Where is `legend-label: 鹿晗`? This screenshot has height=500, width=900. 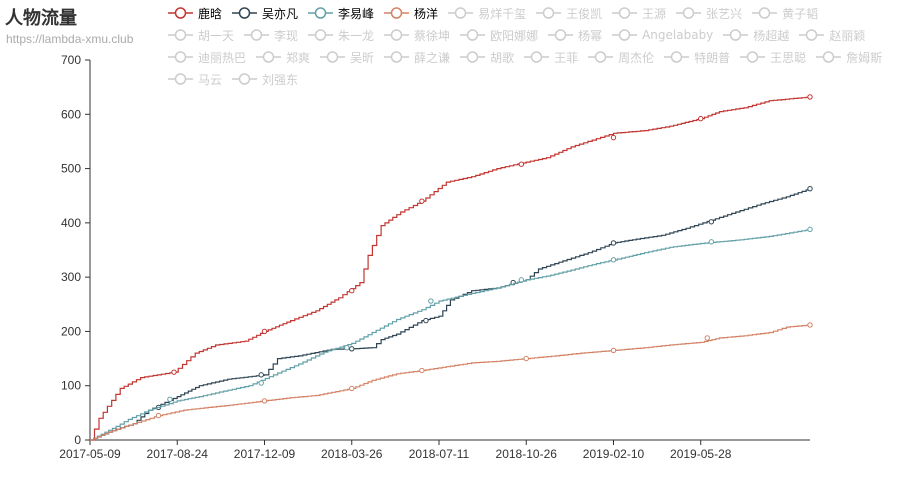
legend-label: 鹿晗 is located at coordinates (210, 13).